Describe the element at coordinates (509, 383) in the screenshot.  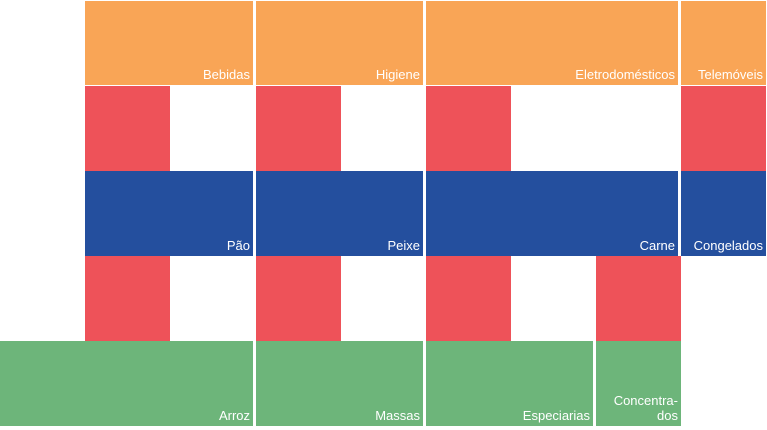
I see `tile-especiarias: Especiarias` at that location.